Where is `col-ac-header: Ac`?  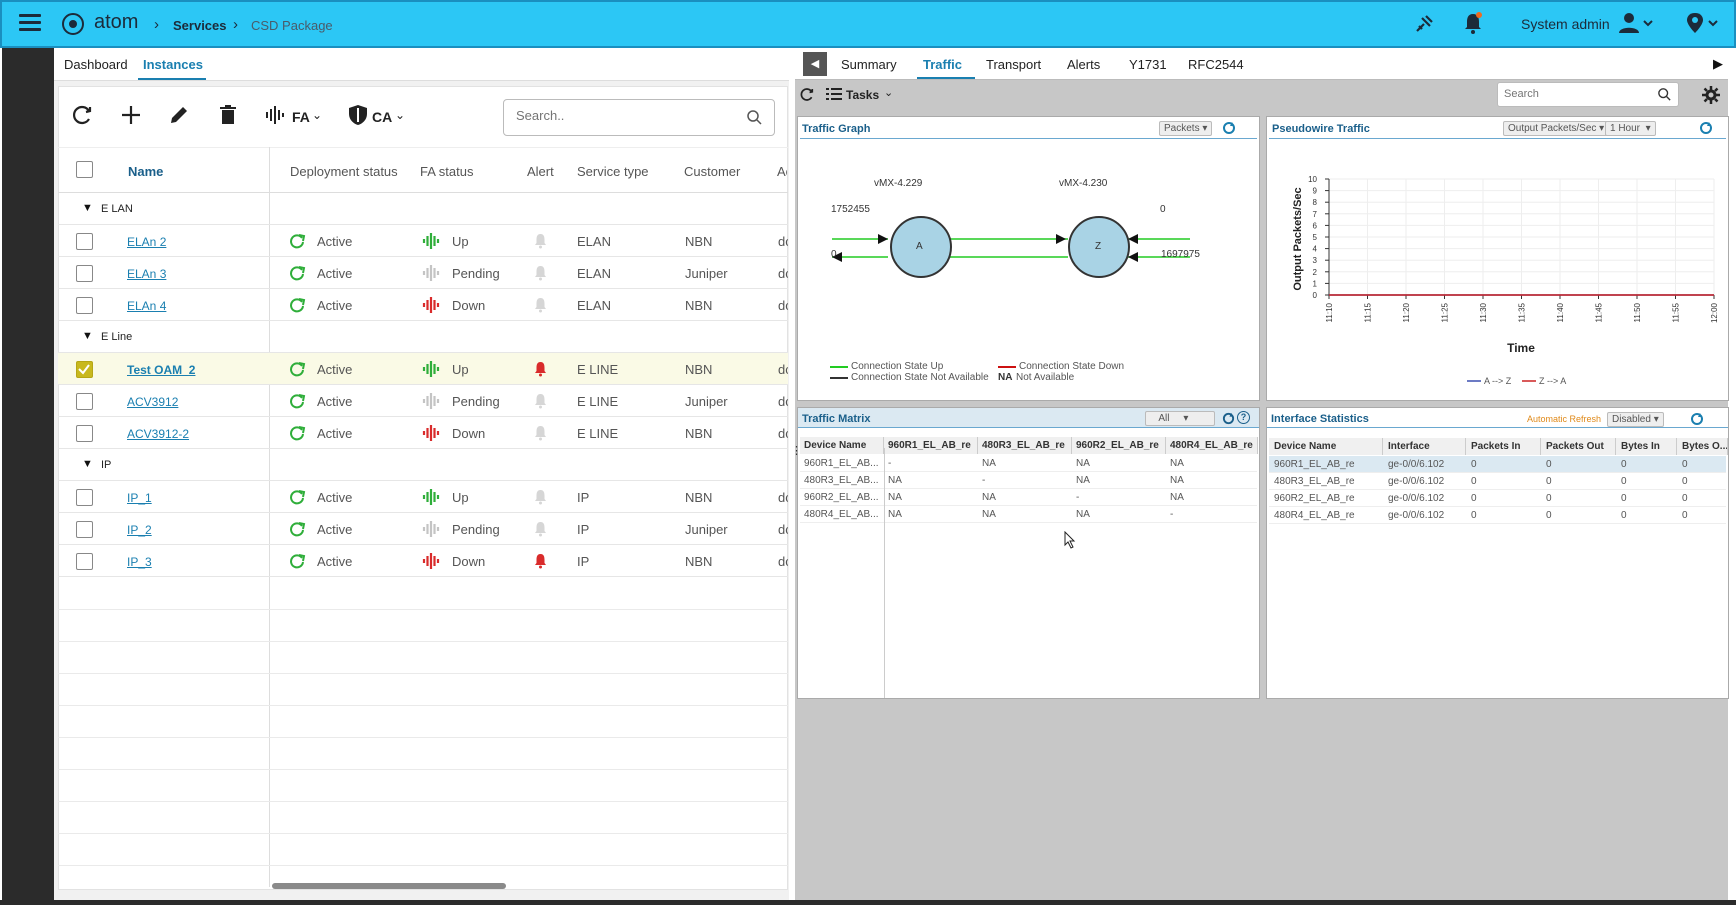
col-ac-header: Ac is located at coordinates (782, 171).